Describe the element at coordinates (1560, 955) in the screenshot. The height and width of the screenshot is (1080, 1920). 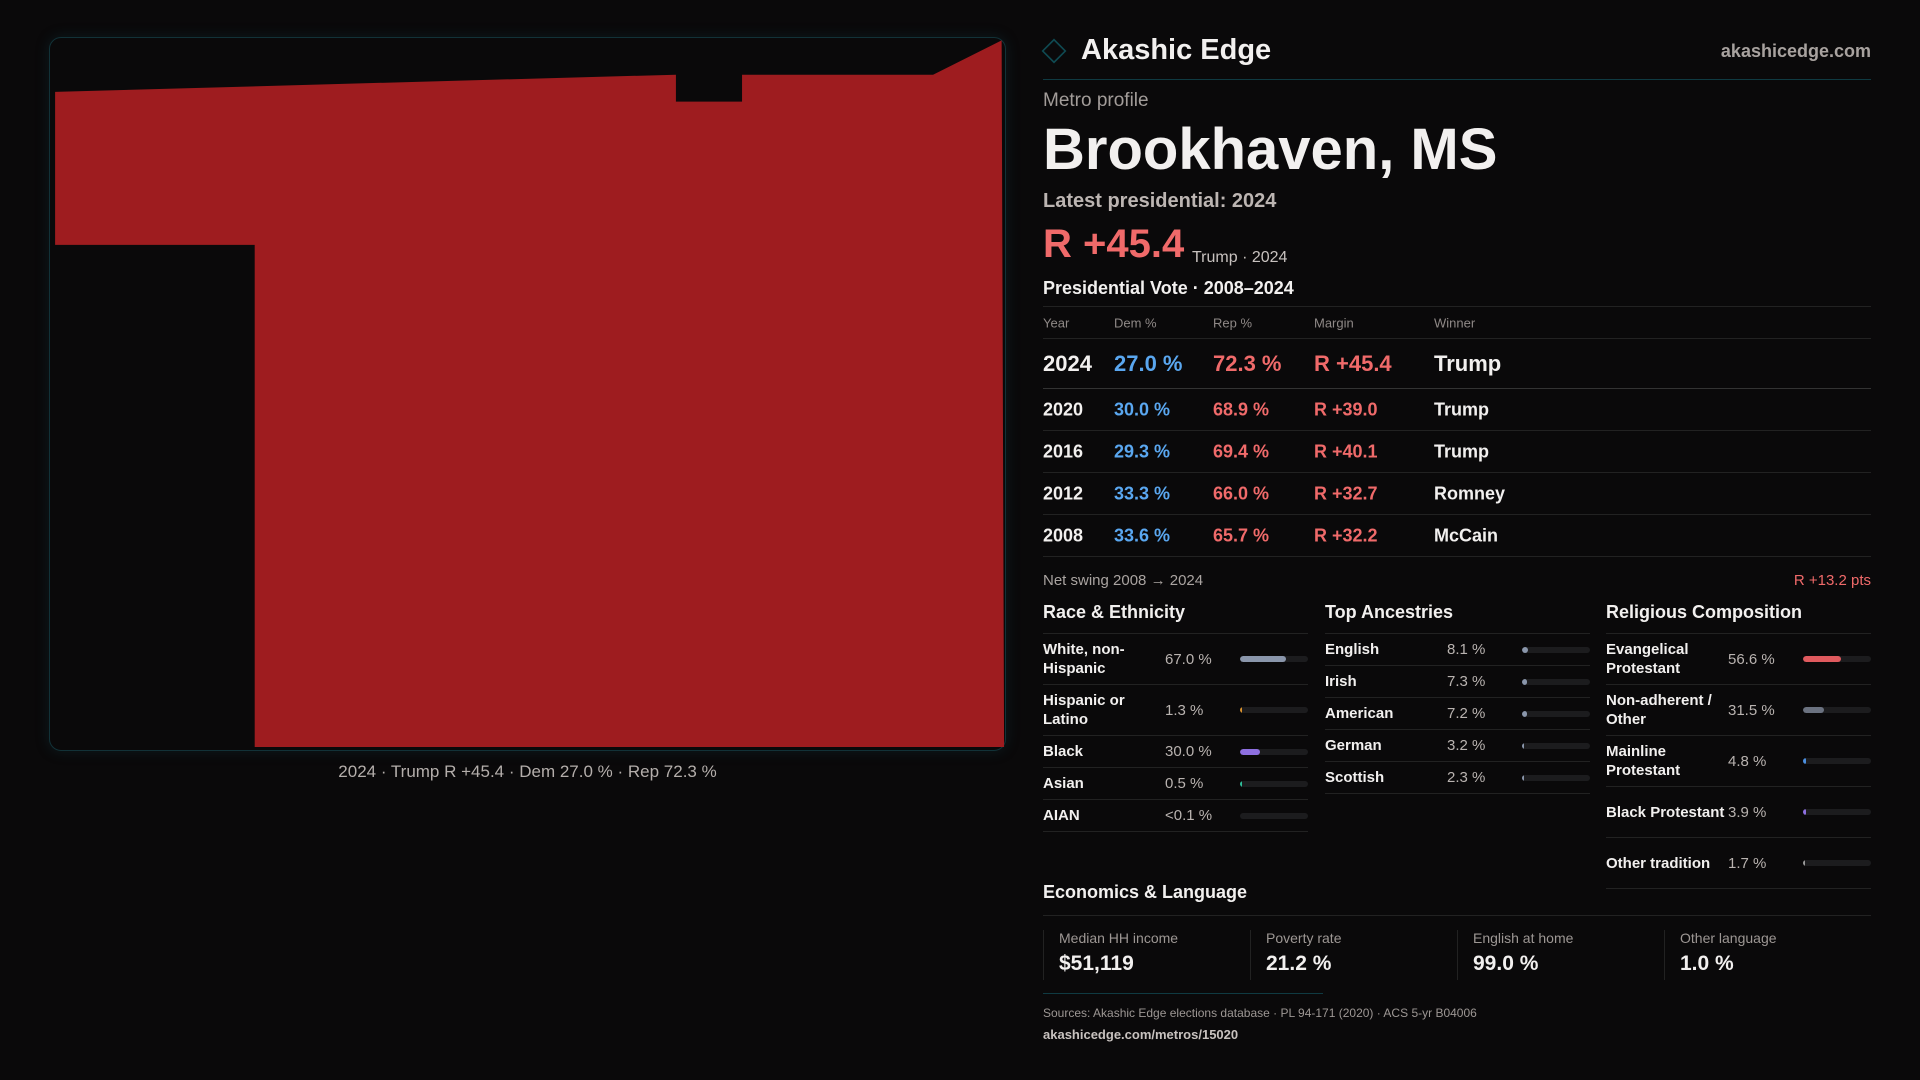
I see `stat-card: English at home 99.0 %` at that location.